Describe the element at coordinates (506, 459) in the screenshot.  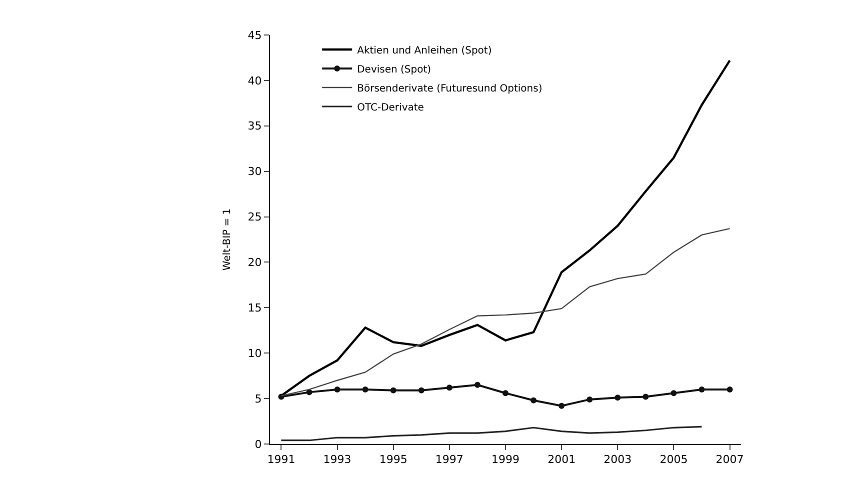
I see `x-tick-label: 1999` at that location.